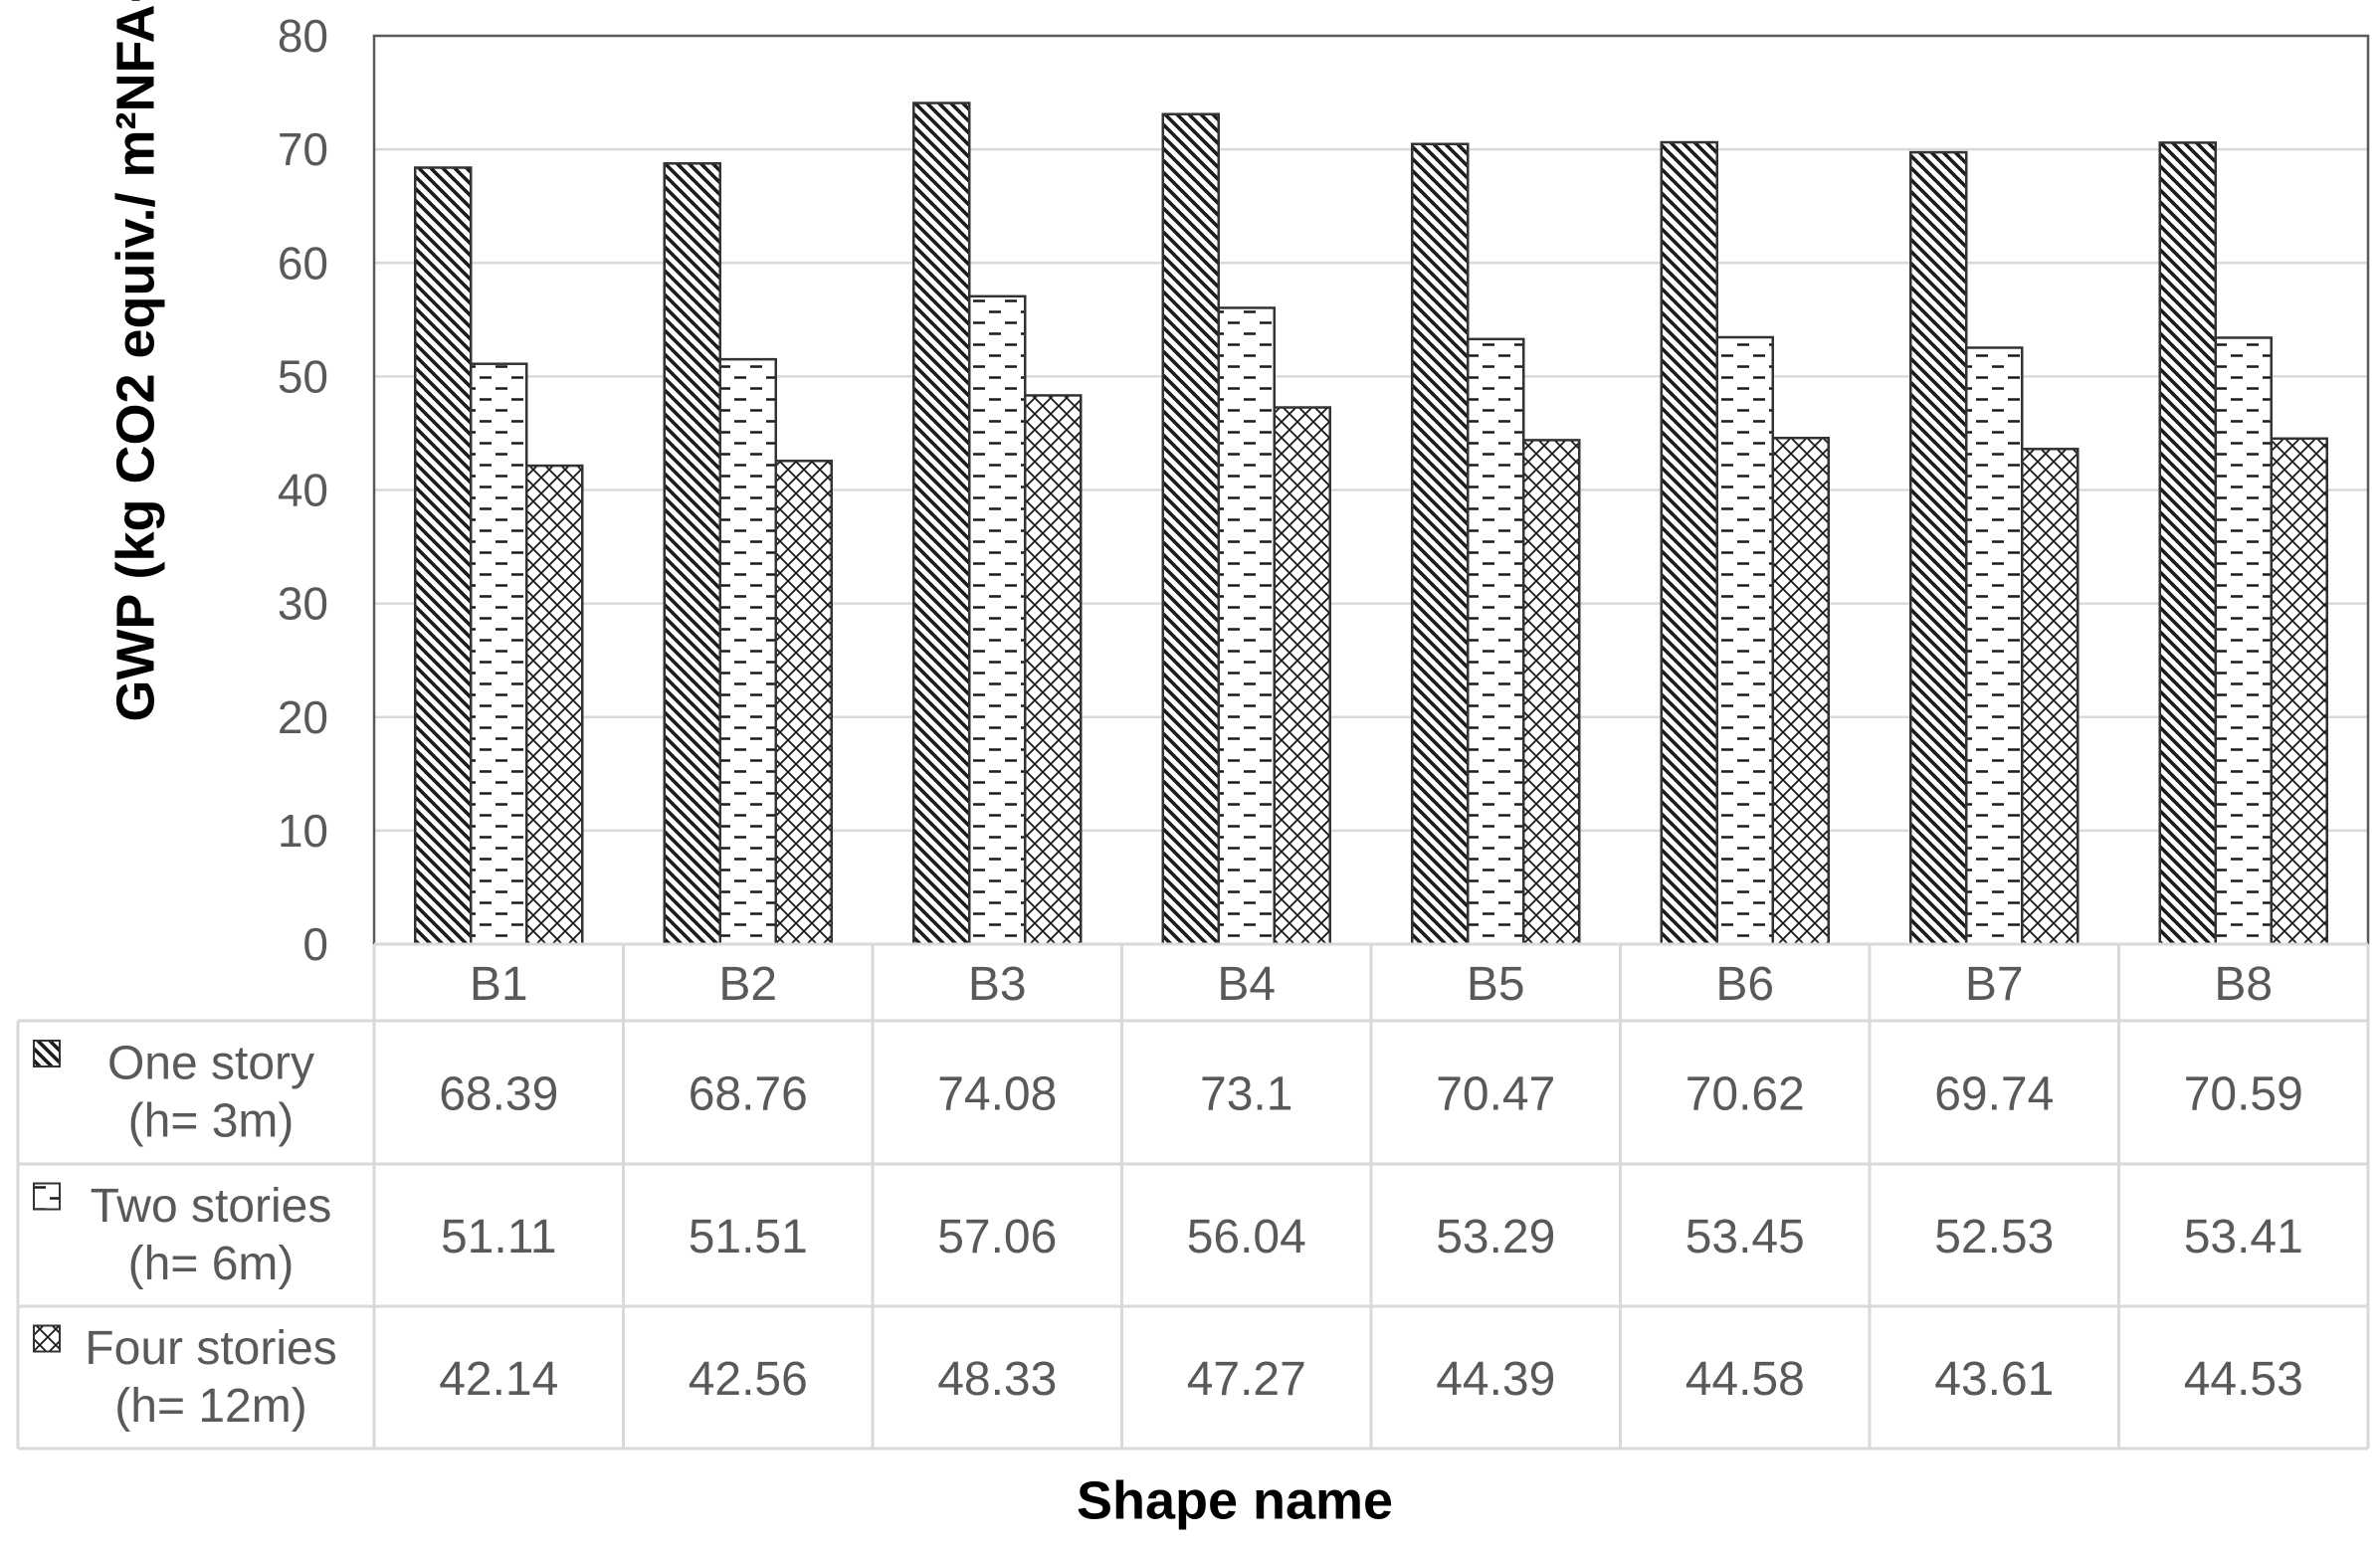 The image size is (2380, 1550). Describe the element at coordinates (748, 1237) in the screenshot. I see `data-value: 51.51` at that location.